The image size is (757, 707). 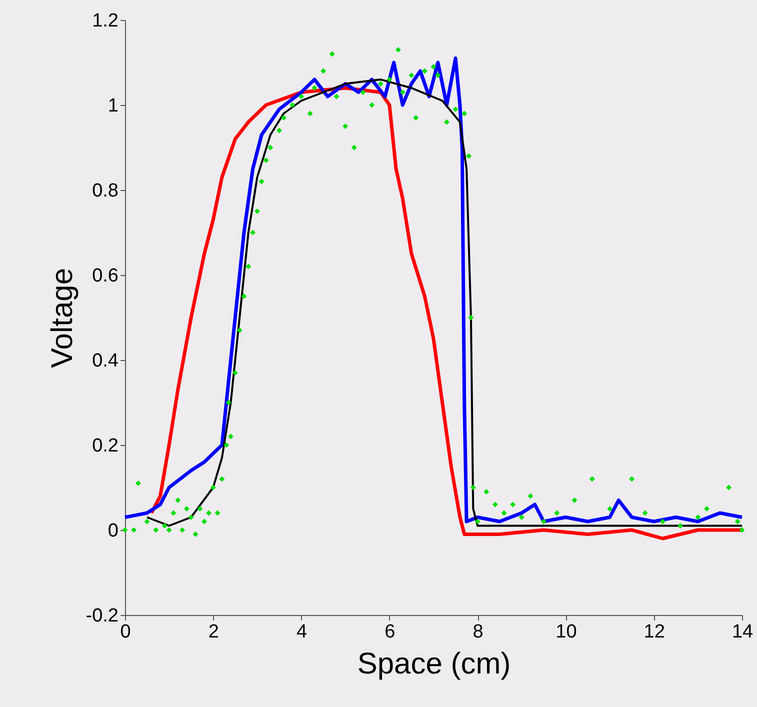 I want to click on y-tick-label: -0.2, so click(x=102, y=616).